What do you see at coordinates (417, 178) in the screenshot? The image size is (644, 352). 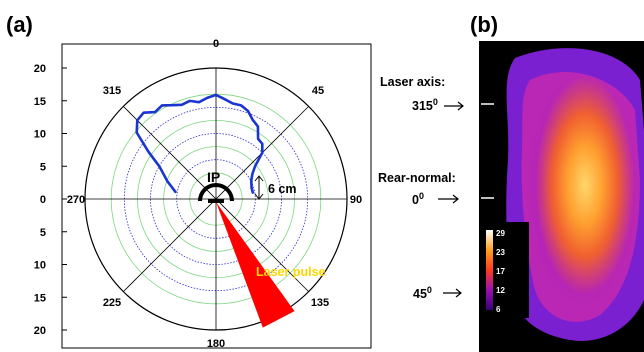 I see `rear-normal-label: Rear-normal:` at bounding box center [417, 178].